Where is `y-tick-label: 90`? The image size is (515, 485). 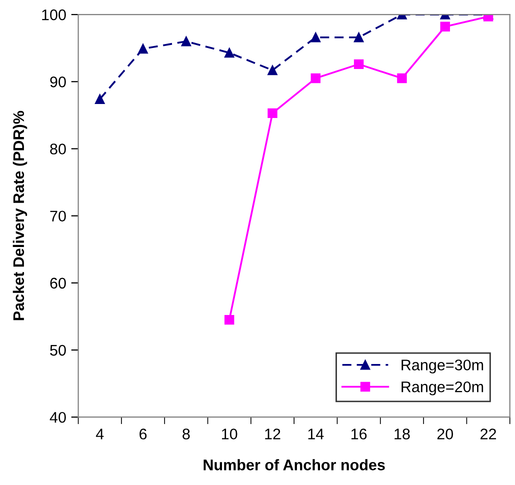 y-tick-label: 90 is located at coordinates (58, 82).